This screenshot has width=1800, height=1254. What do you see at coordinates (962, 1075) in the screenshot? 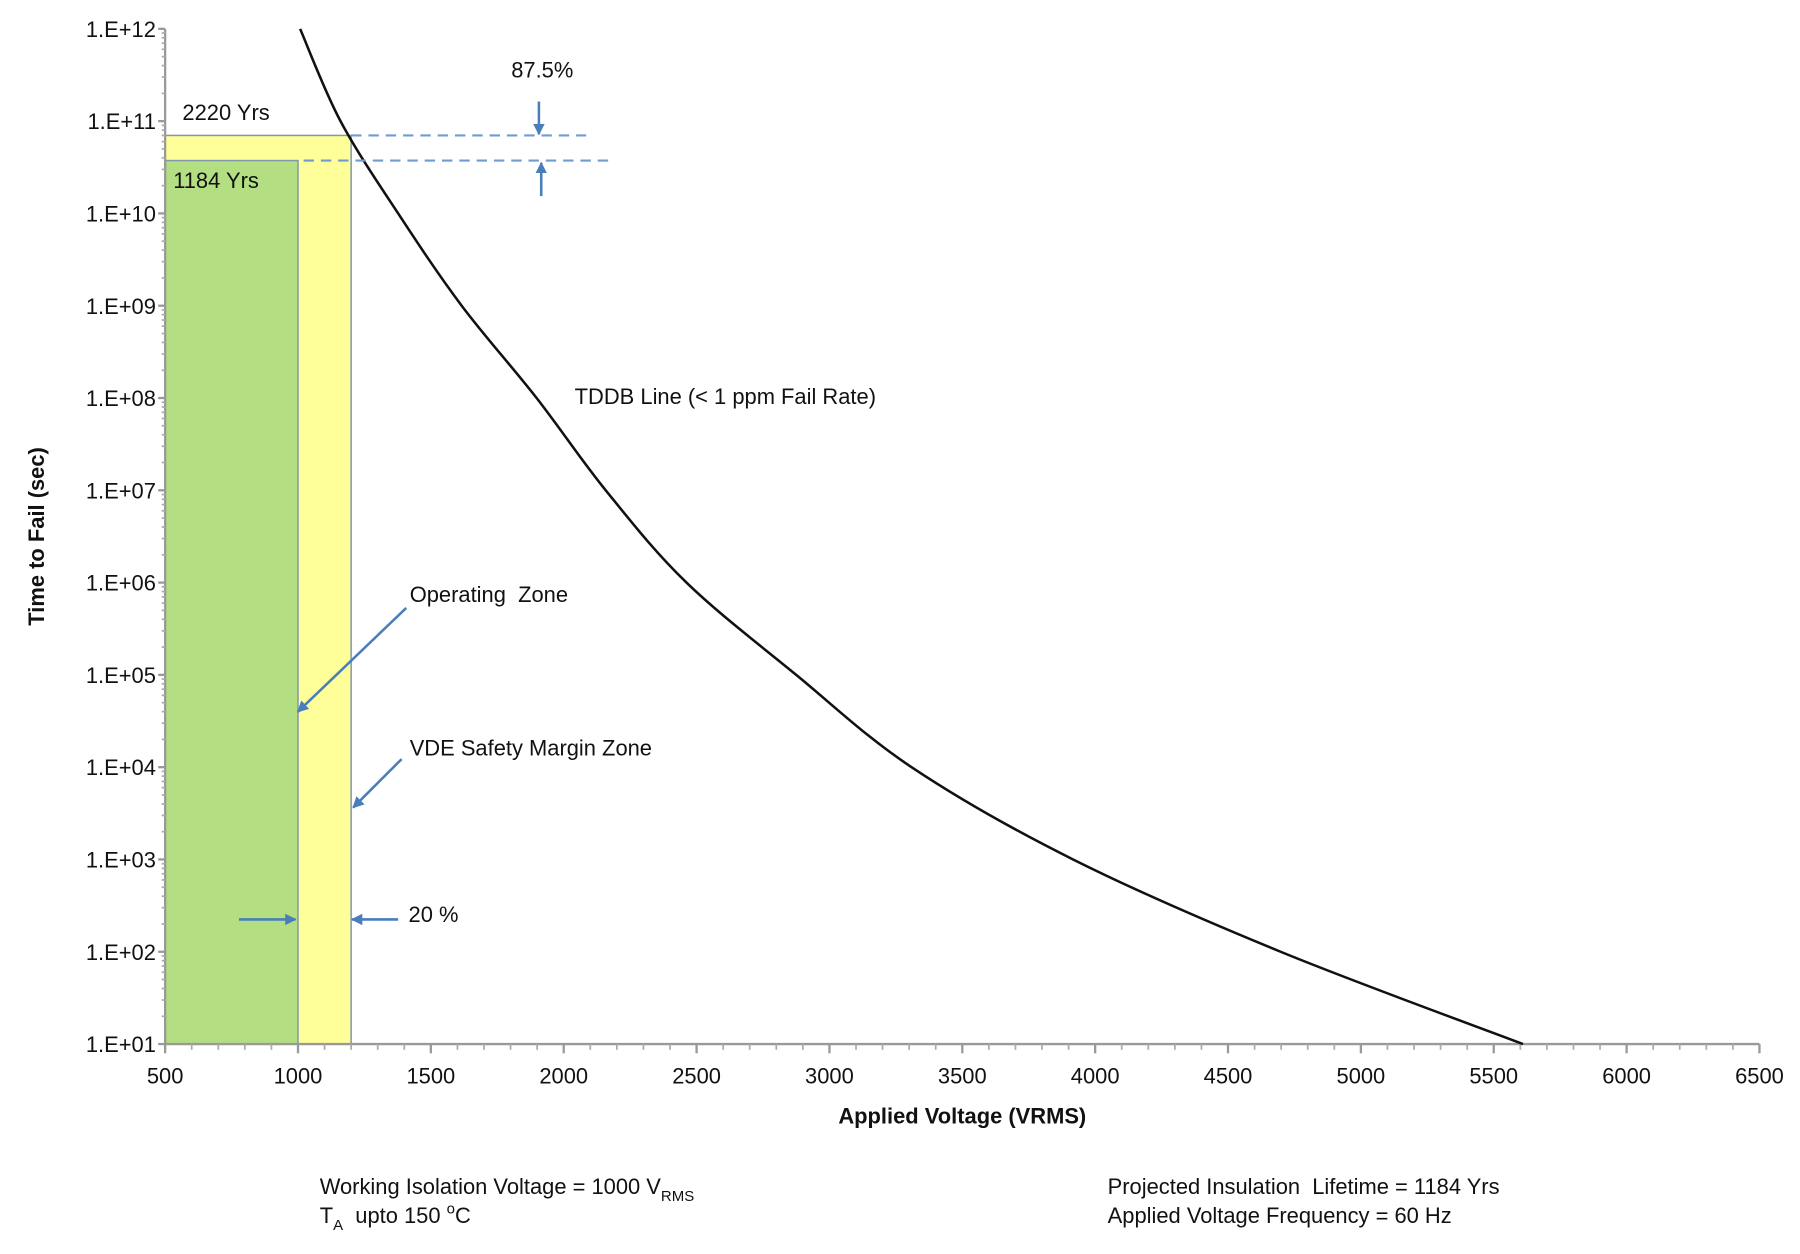
I see `x-tick-label: 3500` at bounding box center [962, 1075].